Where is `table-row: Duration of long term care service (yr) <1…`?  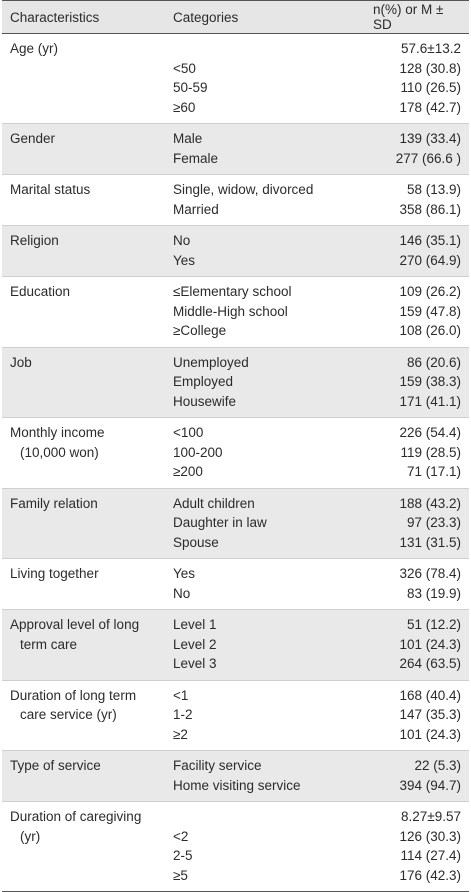 table-row: Duration of long term care service (yr) <1… is located at coordinates (235, 716).